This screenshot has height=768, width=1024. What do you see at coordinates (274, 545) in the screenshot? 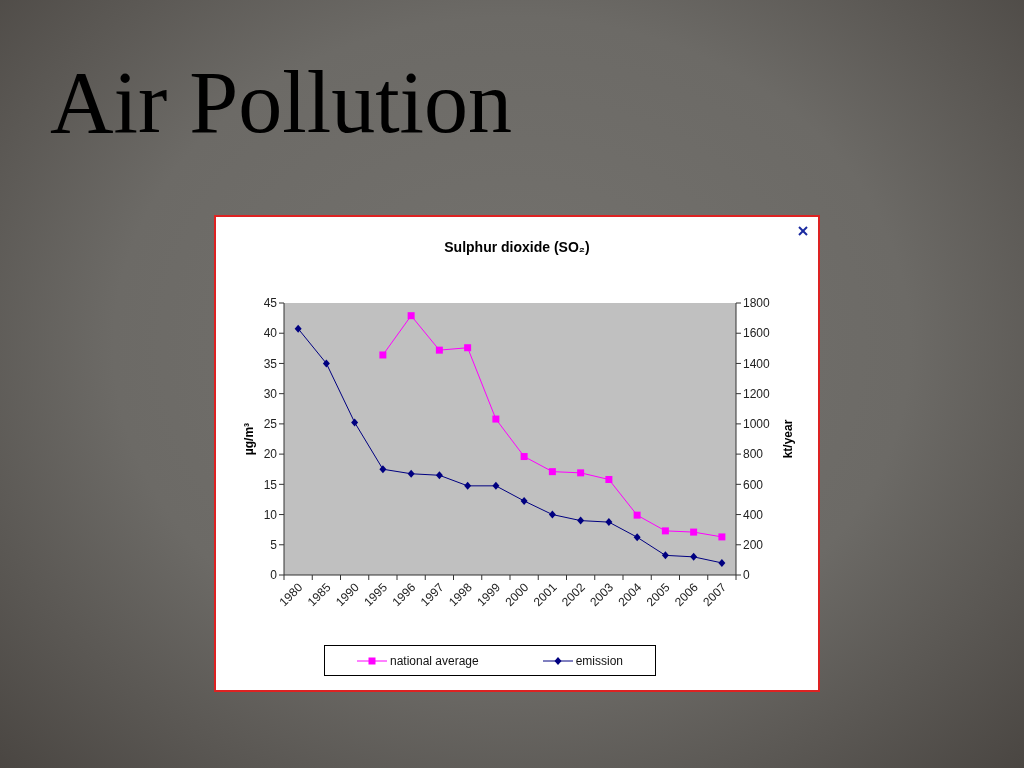
I see `y-tick-label: 5` at bounding box center [274, 545].